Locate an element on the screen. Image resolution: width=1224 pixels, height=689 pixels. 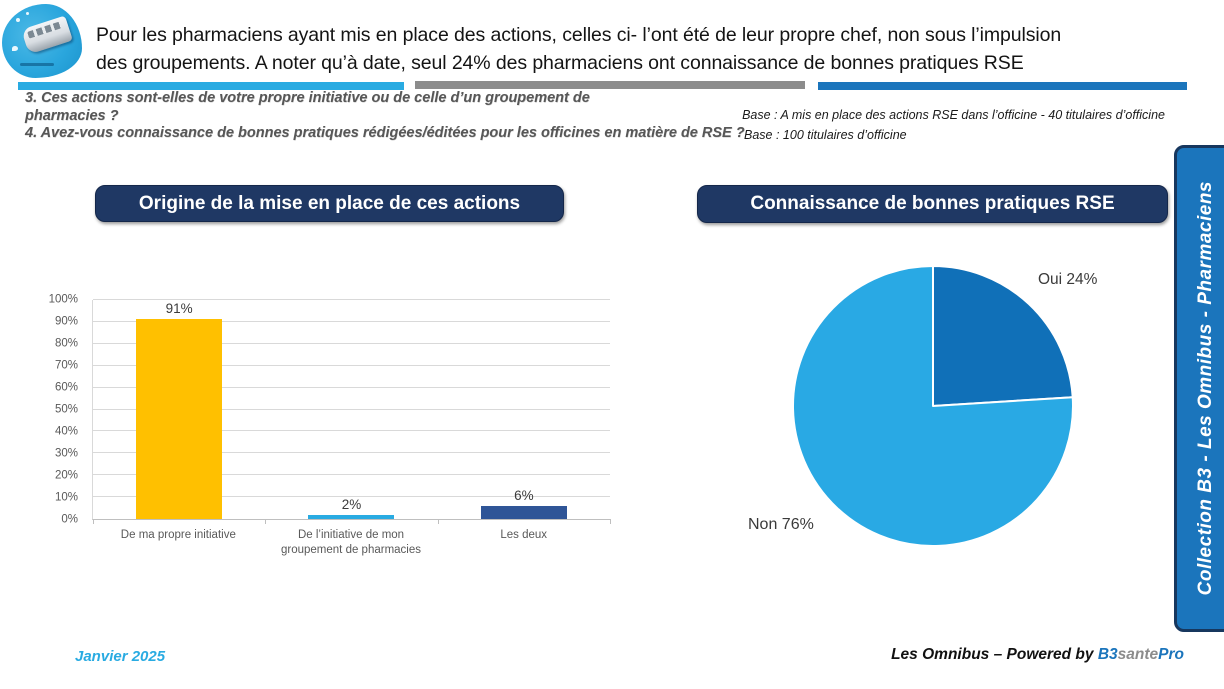
pie-svg is located at coordinates (933, 406).